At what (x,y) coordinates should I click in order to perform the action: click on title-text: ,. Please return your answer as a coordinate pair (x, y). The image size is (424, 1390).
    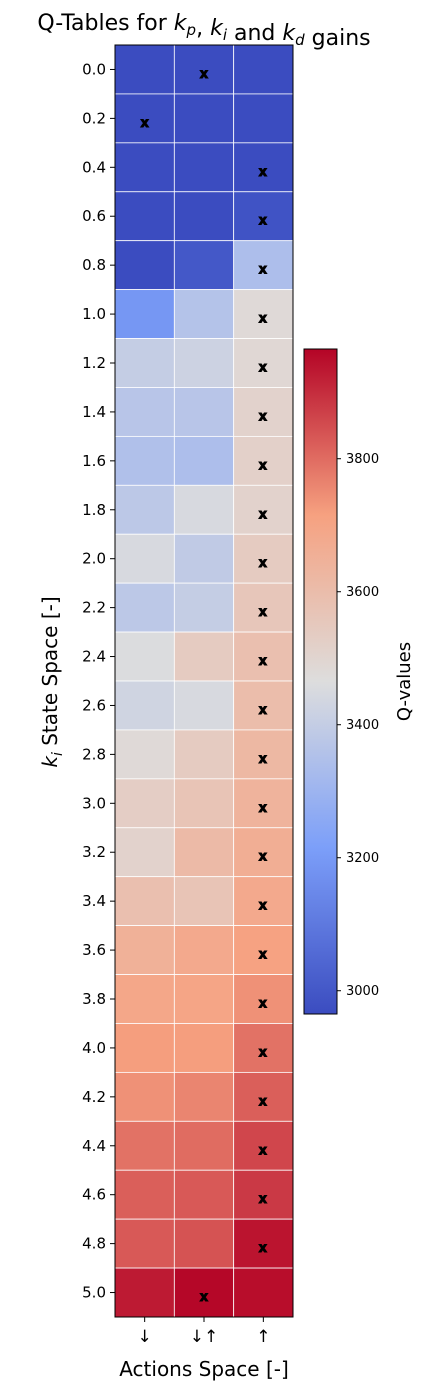
    Looking at the image, I should click on (203, 28).